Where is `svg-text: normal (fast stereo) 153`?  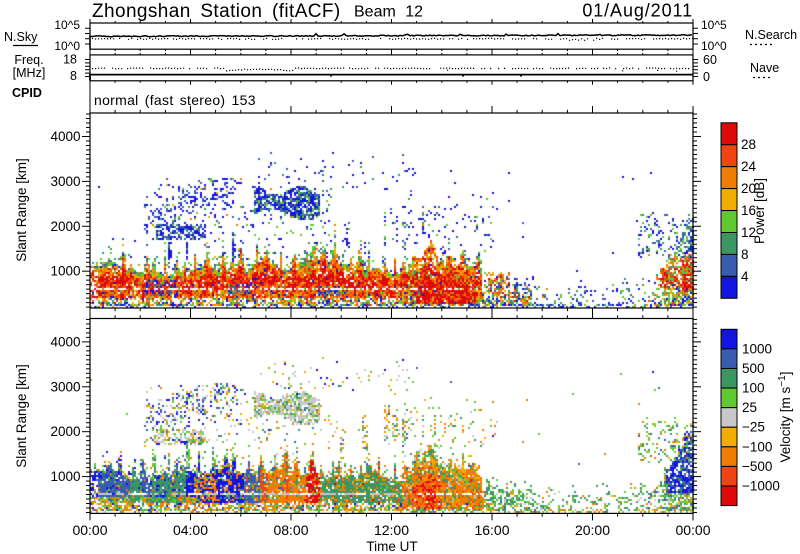 svg-text: normal (fast stereo) 153 is located at coordinates (175, 100).